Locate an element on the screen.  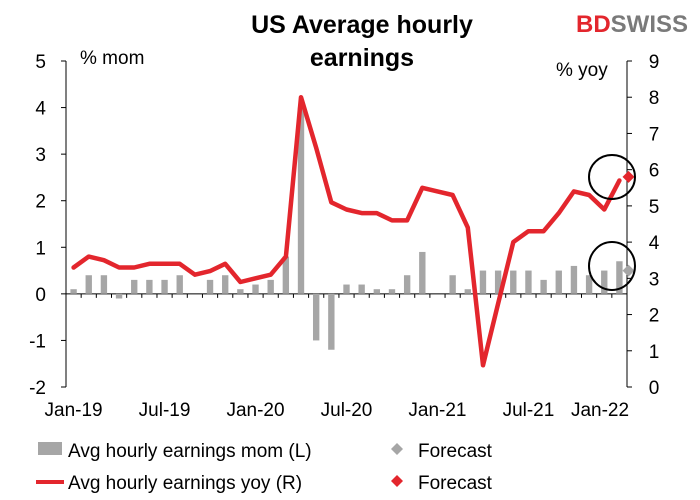
x-tick-label: Jul-21 is located at coordinates (529, 410).